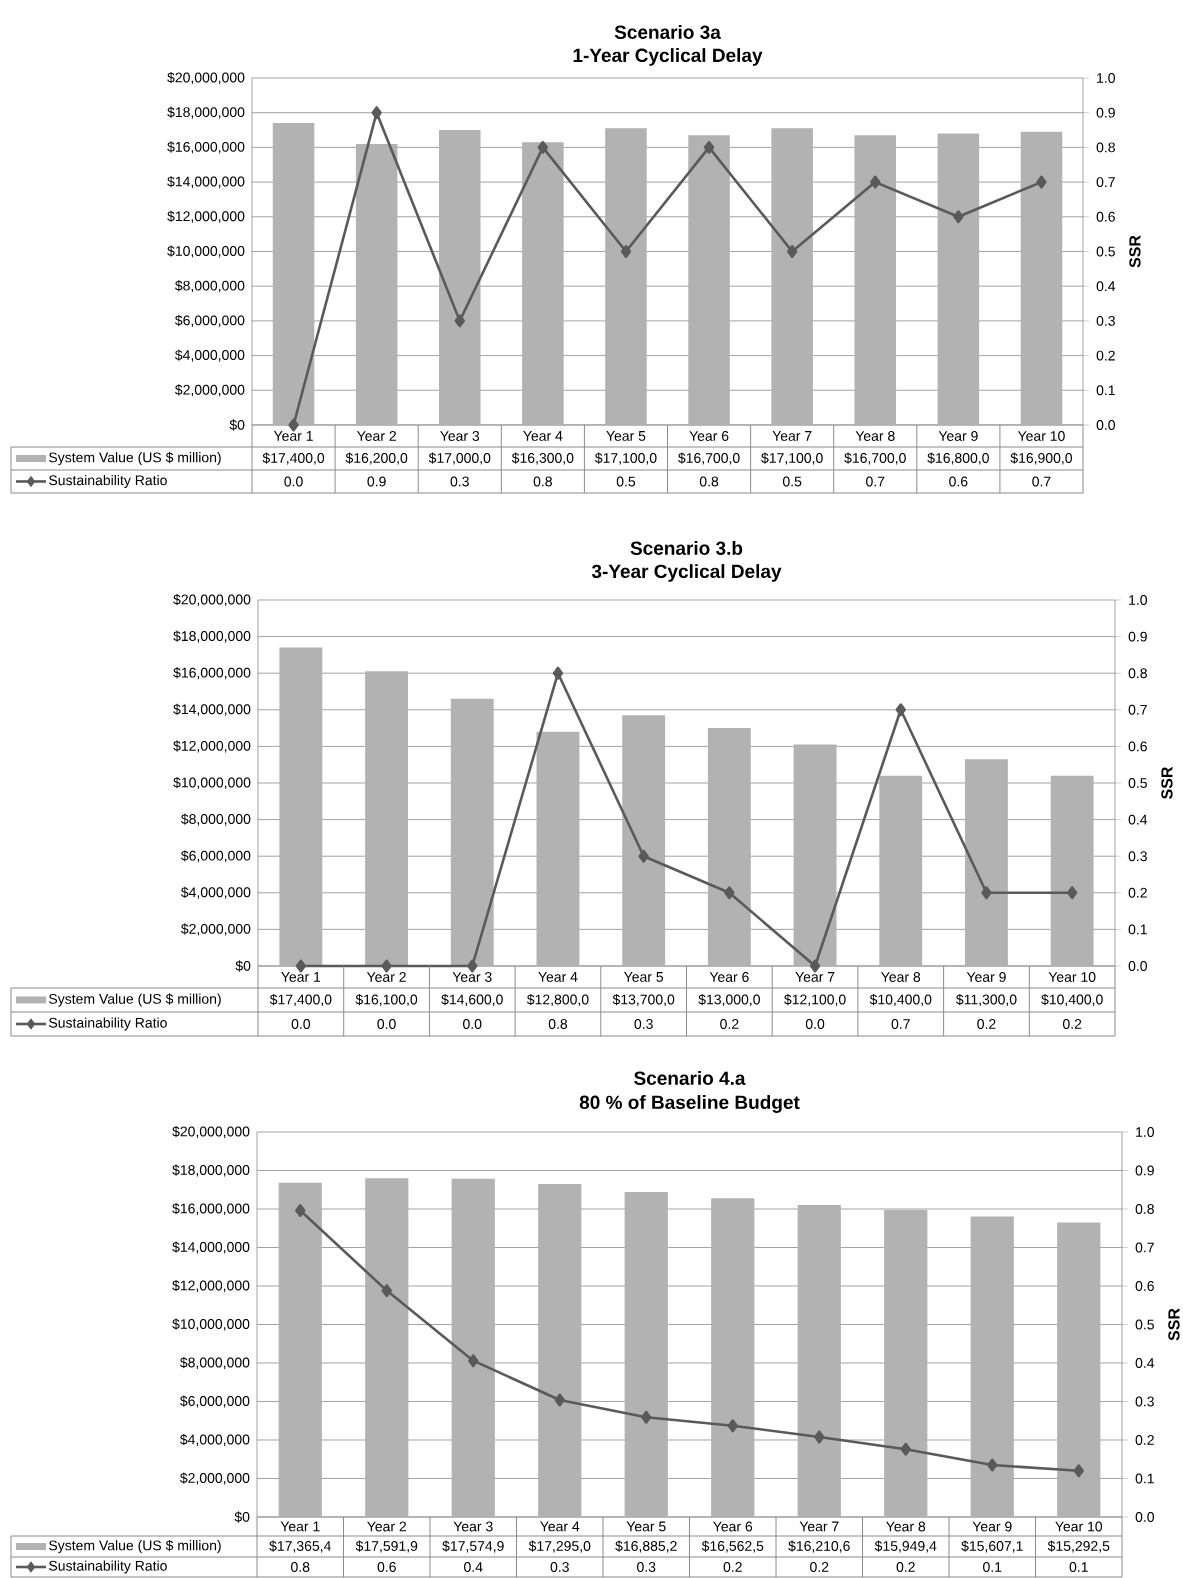  I want to click on y-tick-label: $2,000,000, so click(215, 1478).